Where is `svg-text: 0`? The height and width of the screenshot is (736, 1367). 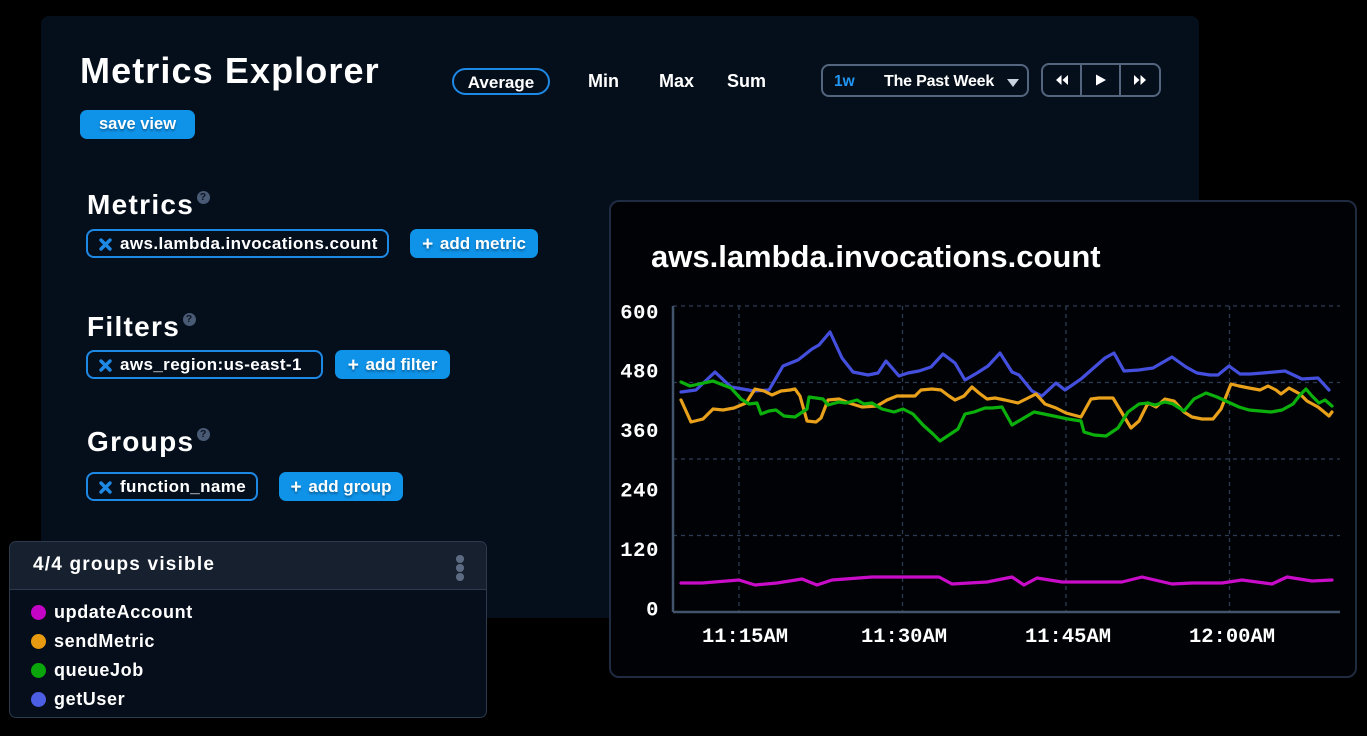
svg-text: 0 is located at coordinates (652, 610).